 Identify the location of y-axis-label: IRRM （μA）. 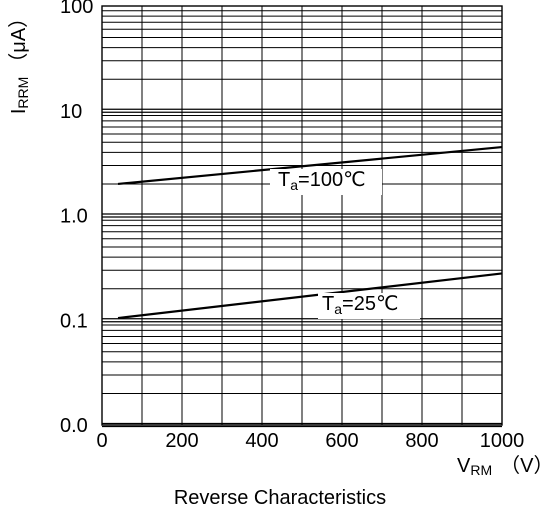
(19, 61).